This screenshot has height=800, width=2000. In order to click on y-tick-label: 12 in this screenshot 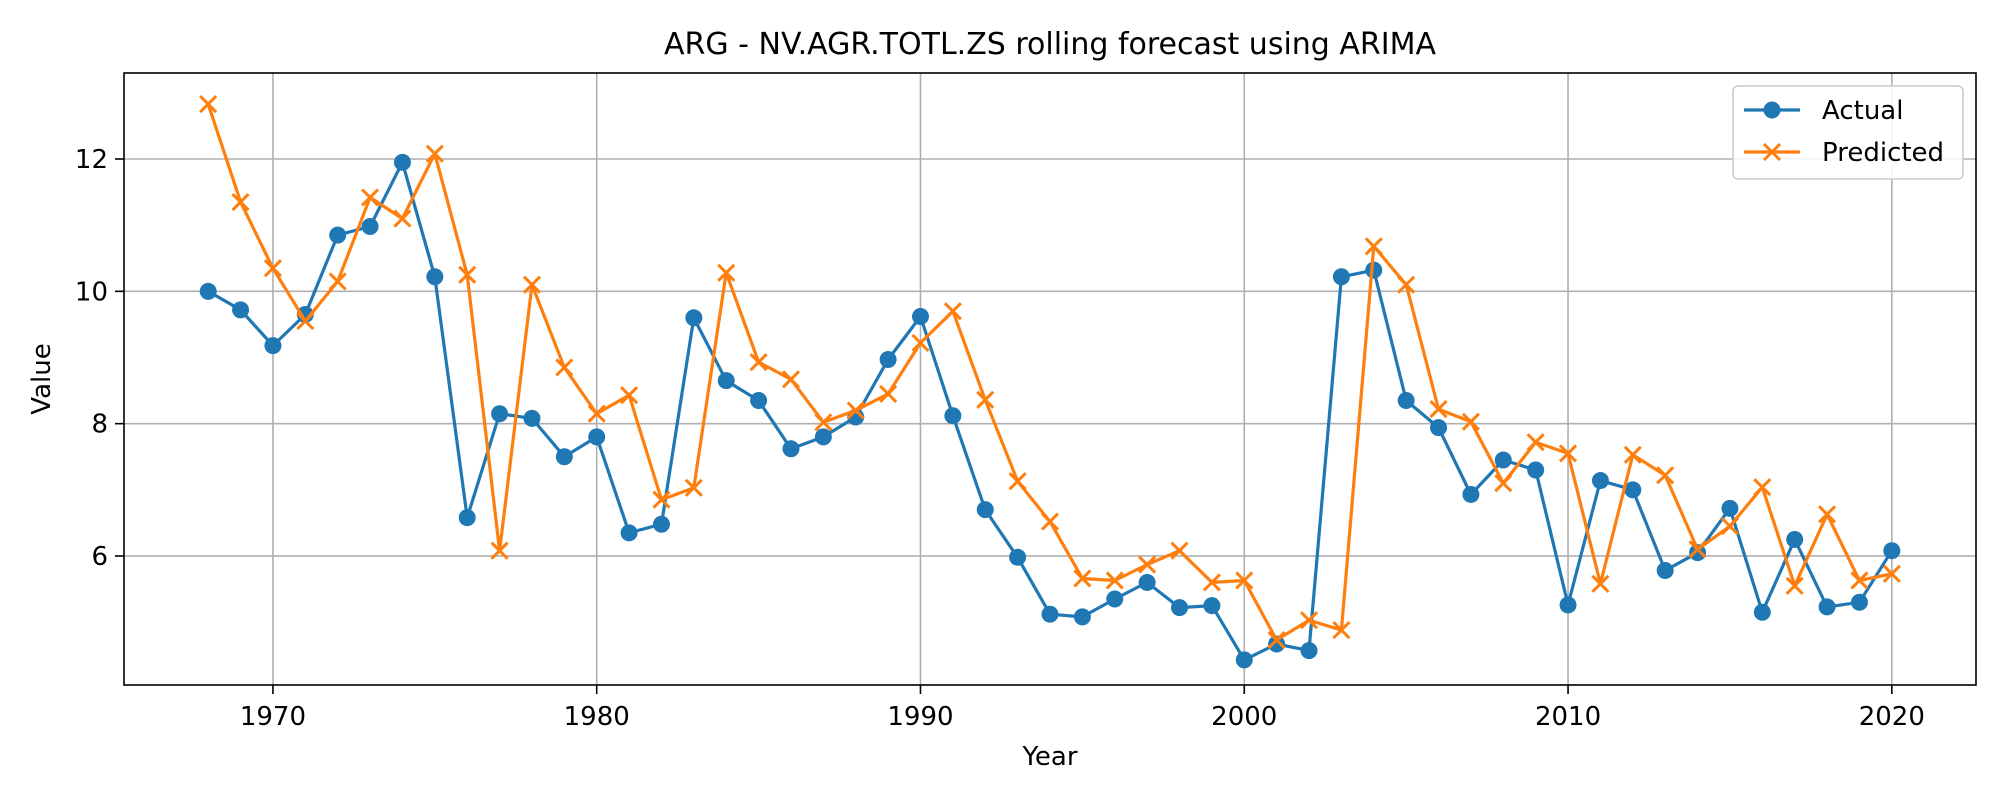, I will do `click(91, 160)`.